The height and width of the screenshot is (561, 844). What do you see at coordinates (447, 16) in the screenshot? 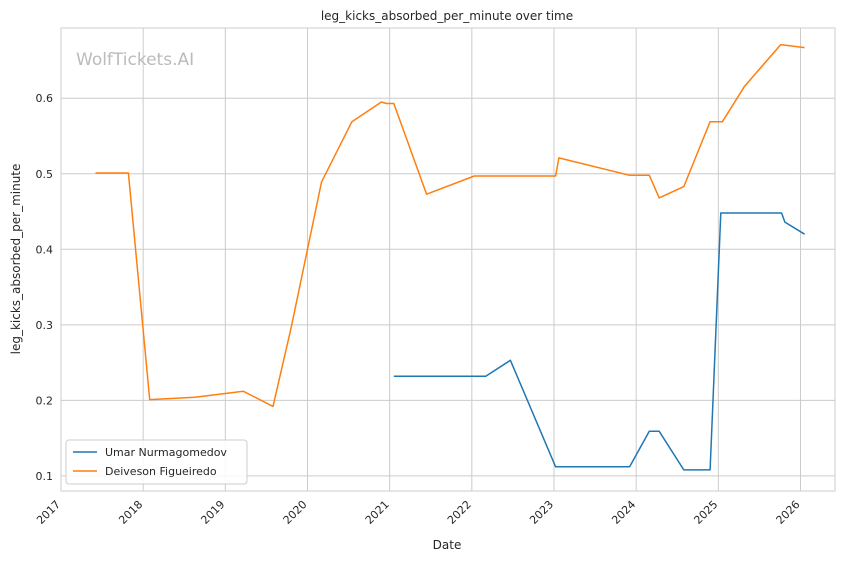
I see `chart-title: leg_kicks_absorbed_per_minute over time` at bounding box center [447, 16].